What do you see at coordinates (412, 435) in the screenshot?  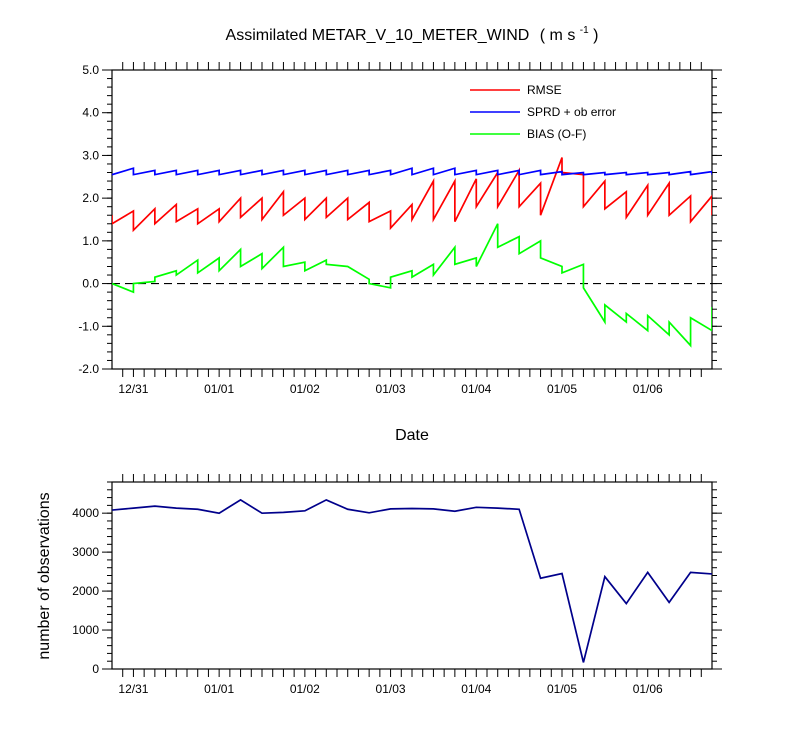 I see `top-x-axis-label: Date` at bounding box center [412, 435].